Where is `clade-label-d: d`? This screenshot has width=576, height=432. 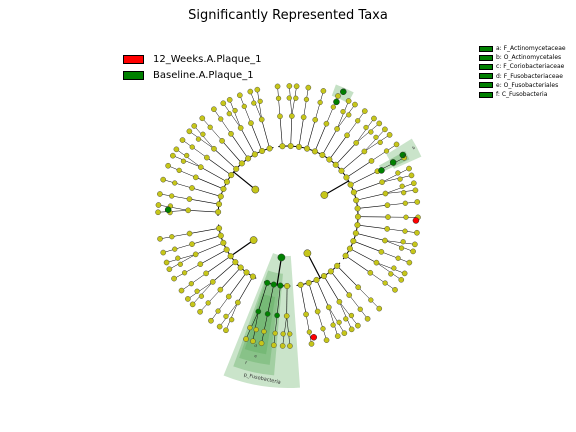
clade-label-d: d is located at coordinates (256, 346).